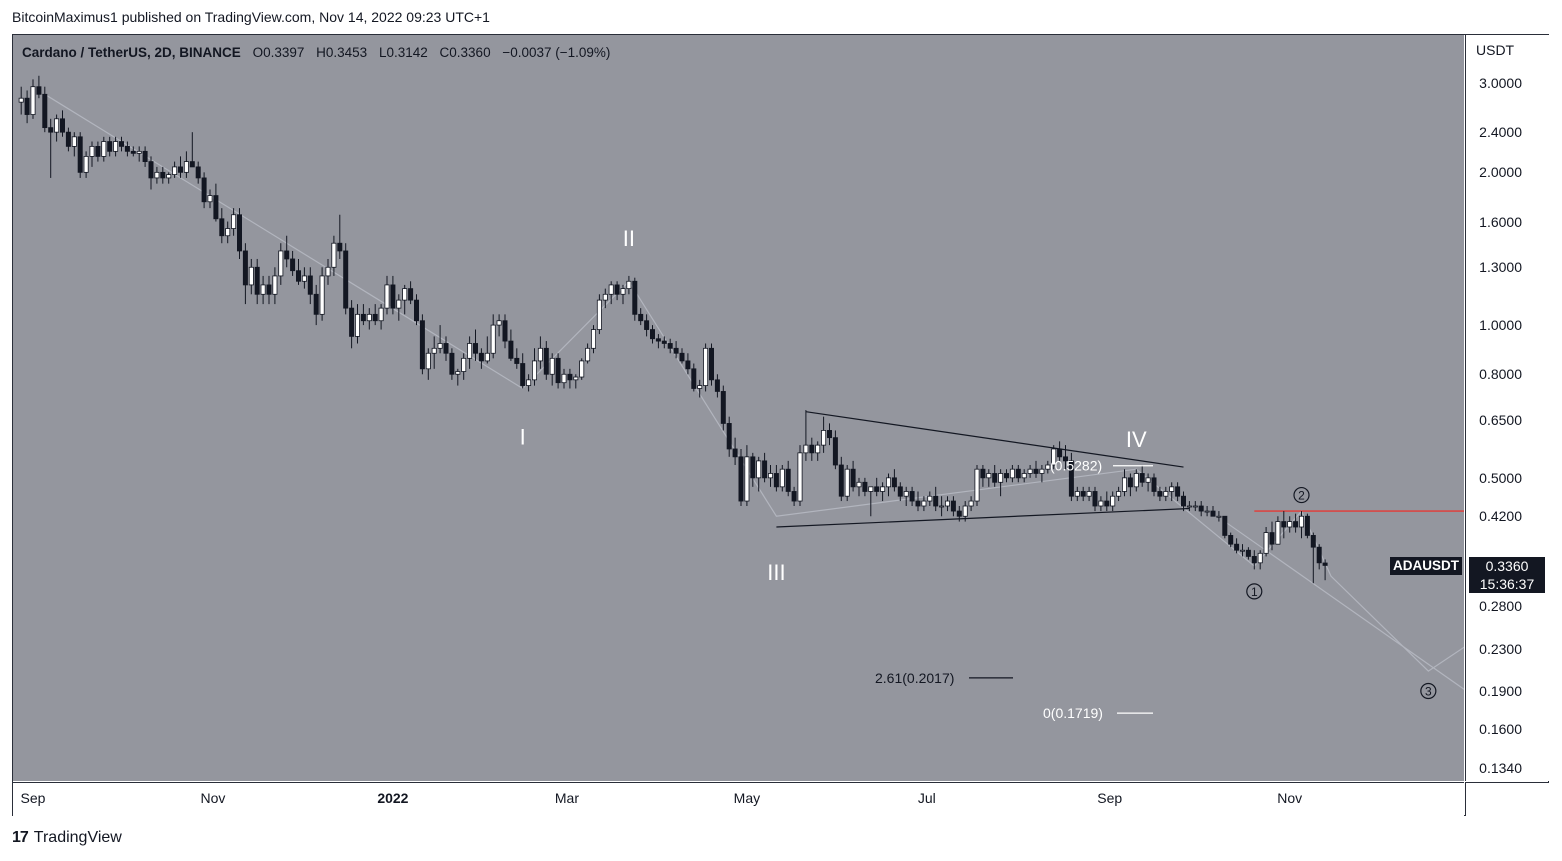 This screenshot has width=1562, height=861. Describe the element at coordinates (1500, 267) in the screenshot. I see `price-tick-label: 1.3000` at that location.